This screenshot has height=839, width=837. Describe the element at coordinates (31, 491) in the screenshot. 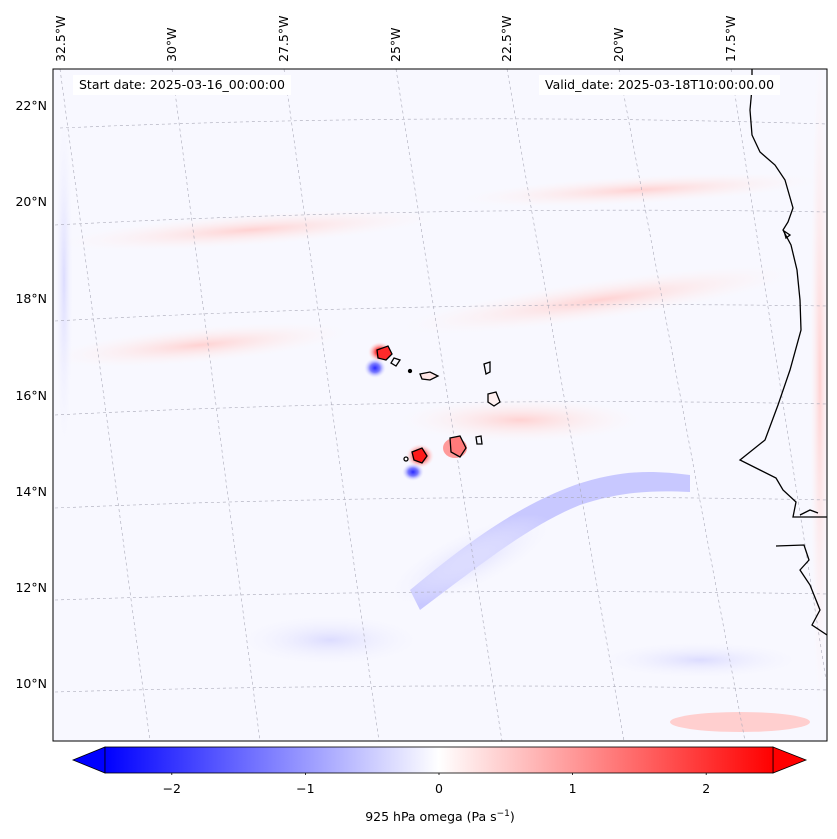

I see `lat-label: 14°N` at that location.